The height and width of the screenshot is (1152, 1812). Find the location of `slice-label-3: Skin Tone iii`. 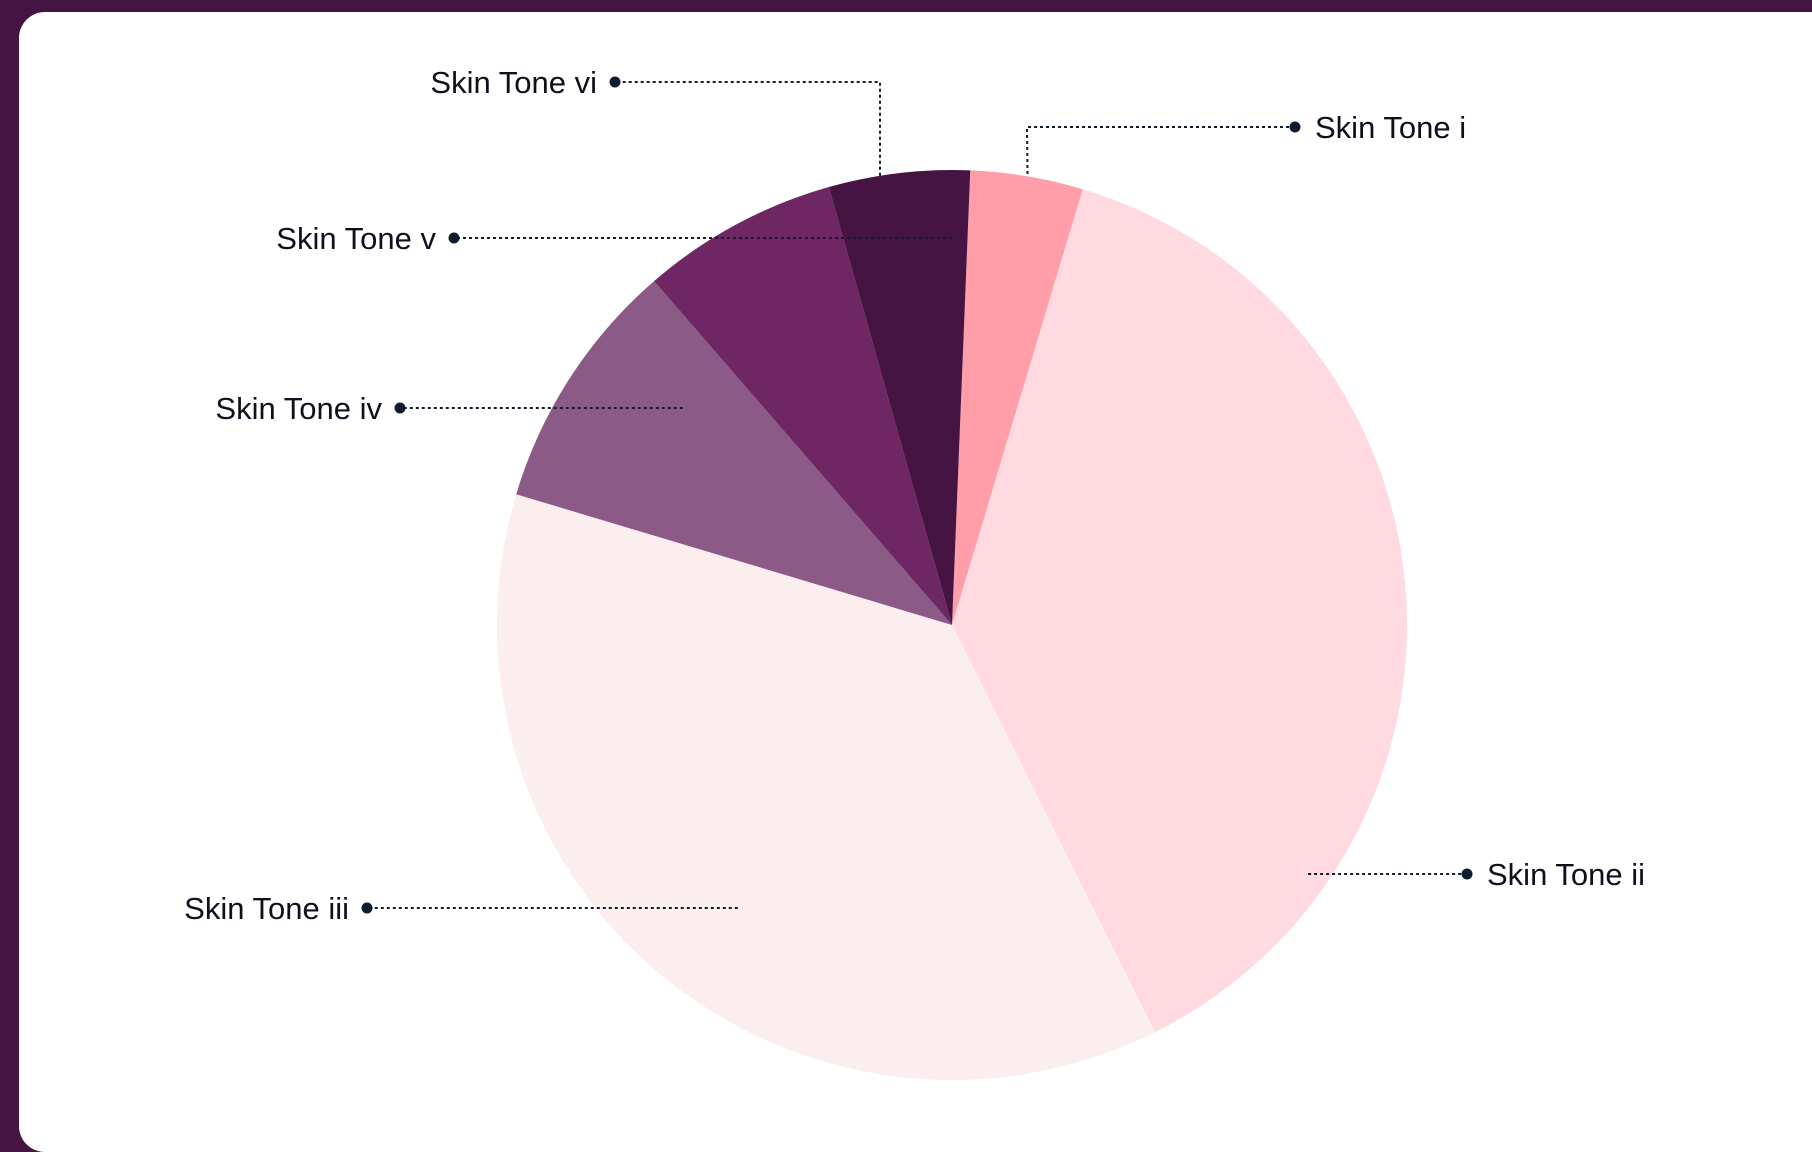

slice-label-3: Skin Tone iii is located at coordinates (266, 908).